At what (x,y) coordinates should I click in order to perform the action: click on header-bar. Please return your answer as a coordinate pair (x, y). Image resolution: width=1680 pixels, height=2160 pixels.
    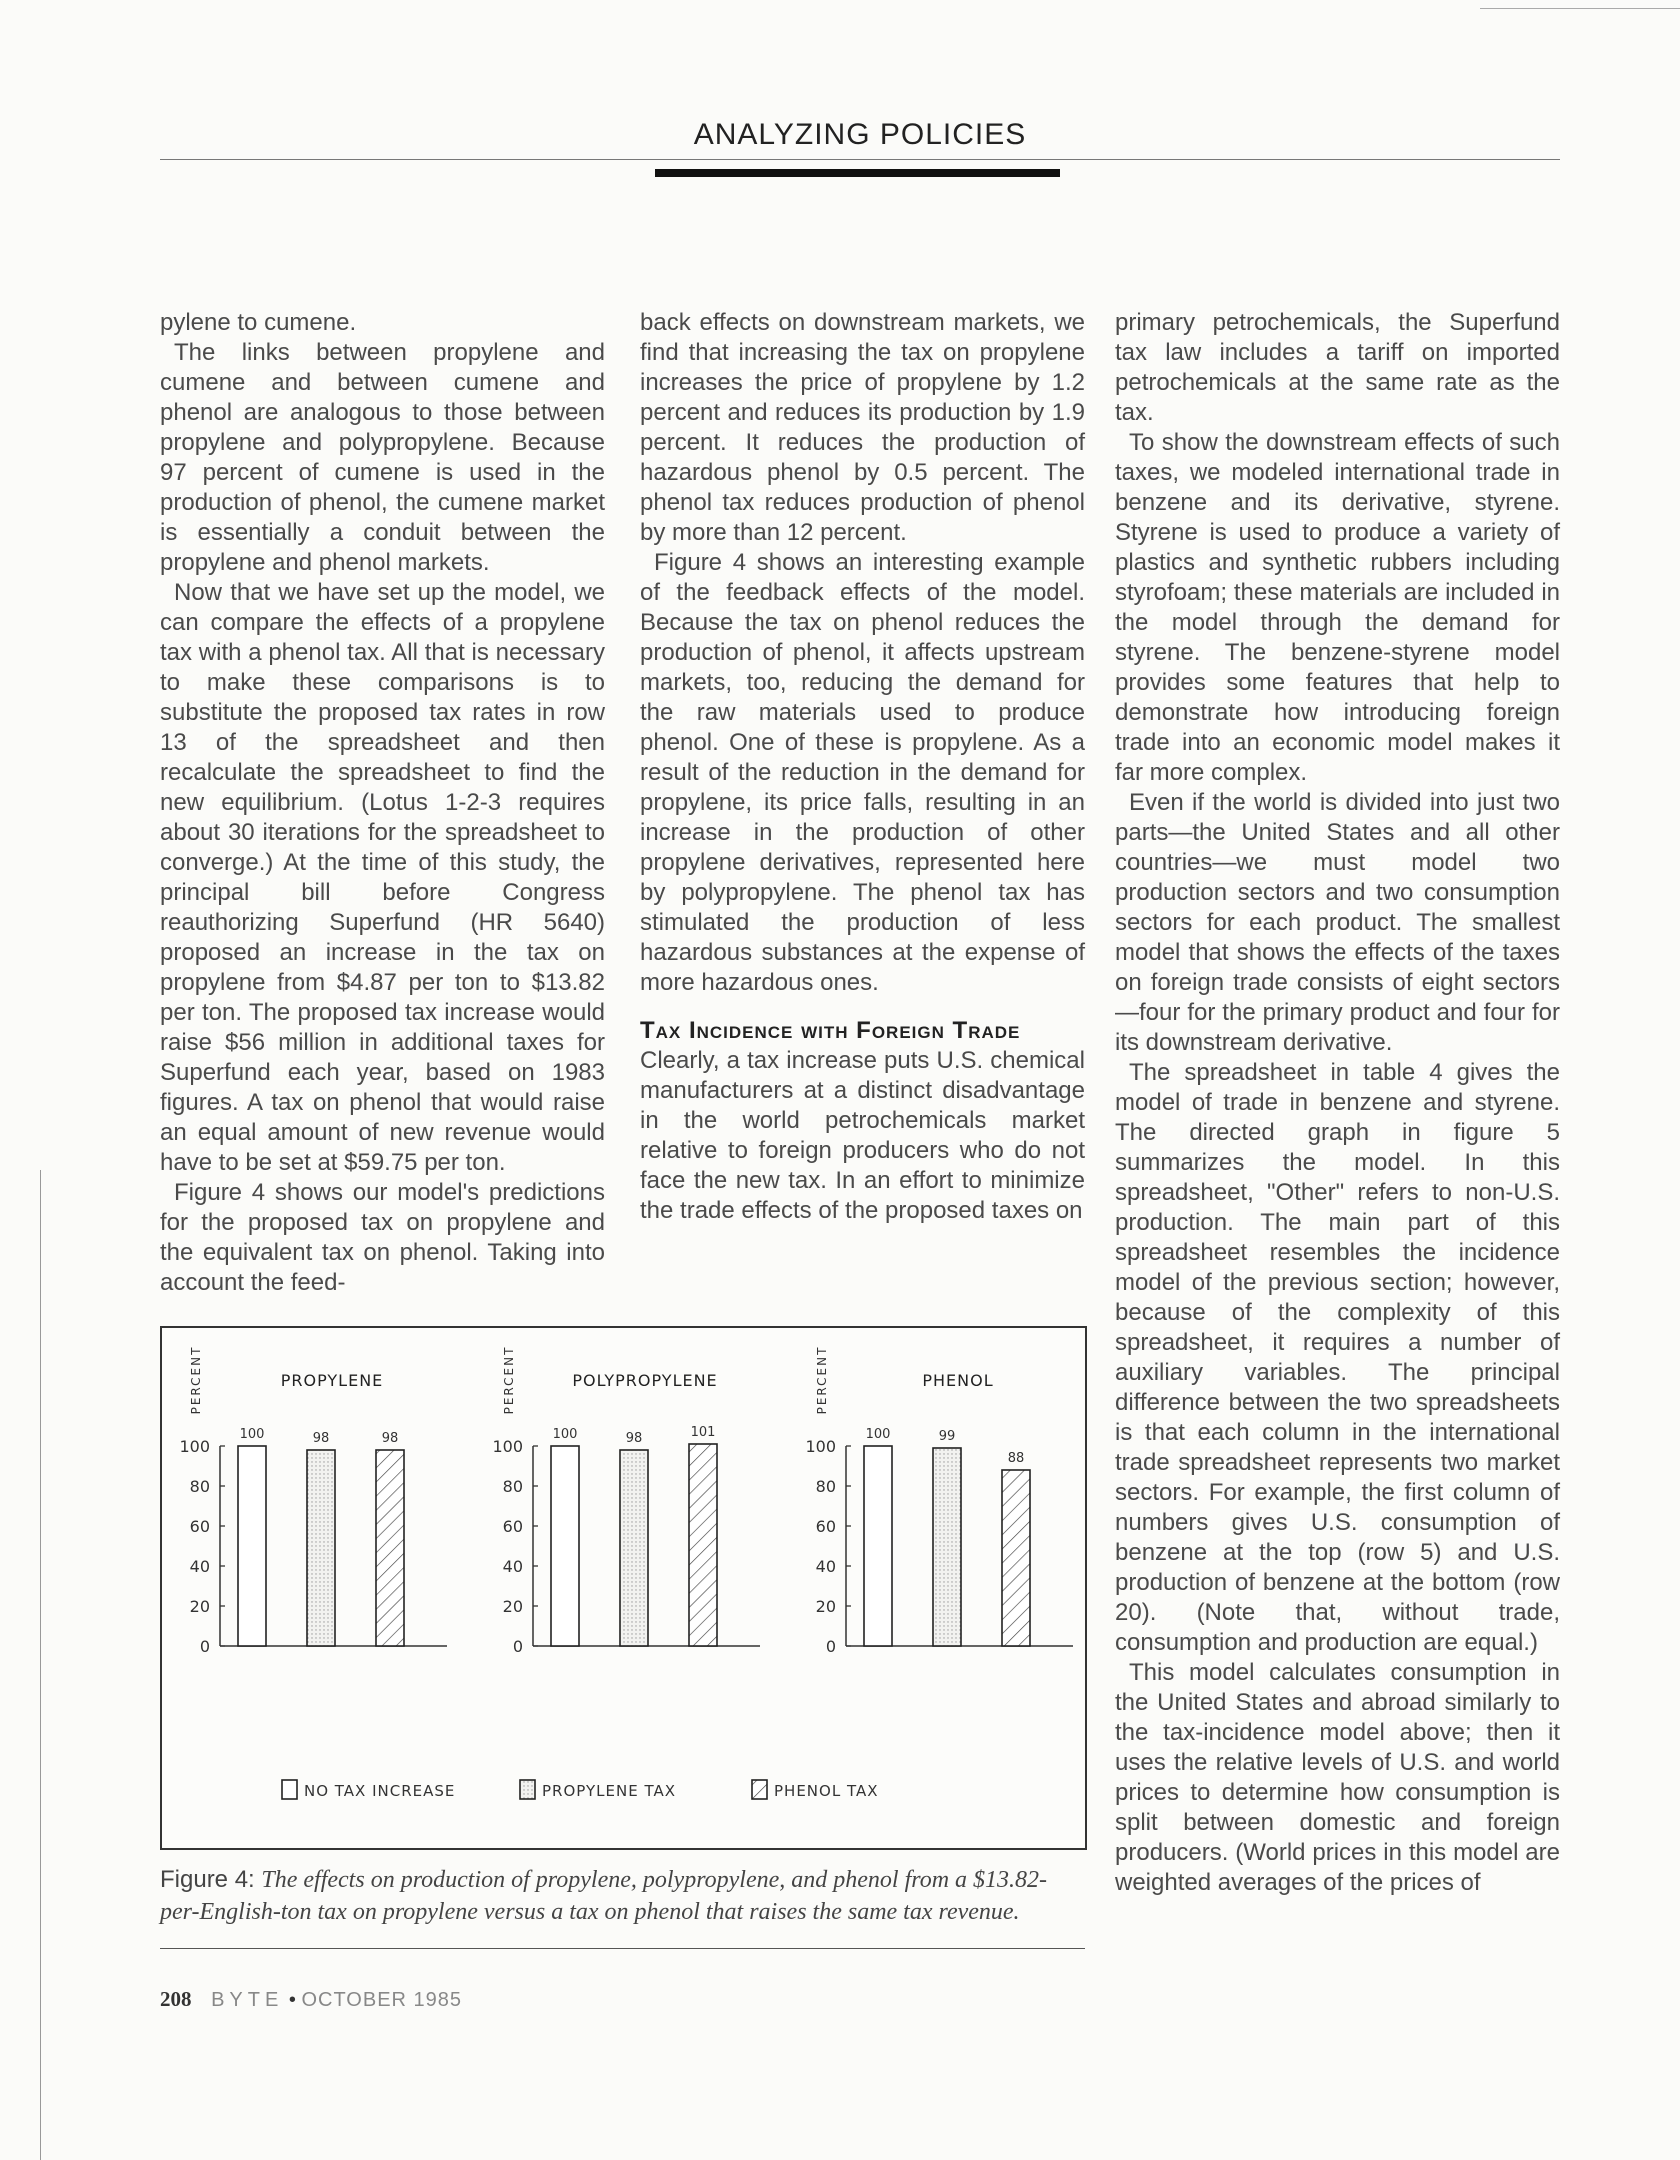
    Looking at the image, I should click on (857, 173).